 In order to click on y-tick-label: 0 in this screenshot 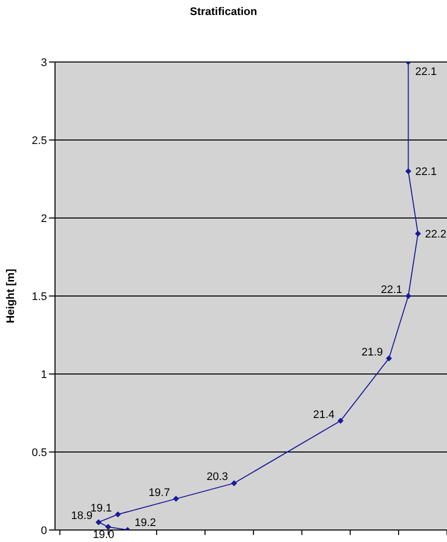, I will do `click(43, 530)`.